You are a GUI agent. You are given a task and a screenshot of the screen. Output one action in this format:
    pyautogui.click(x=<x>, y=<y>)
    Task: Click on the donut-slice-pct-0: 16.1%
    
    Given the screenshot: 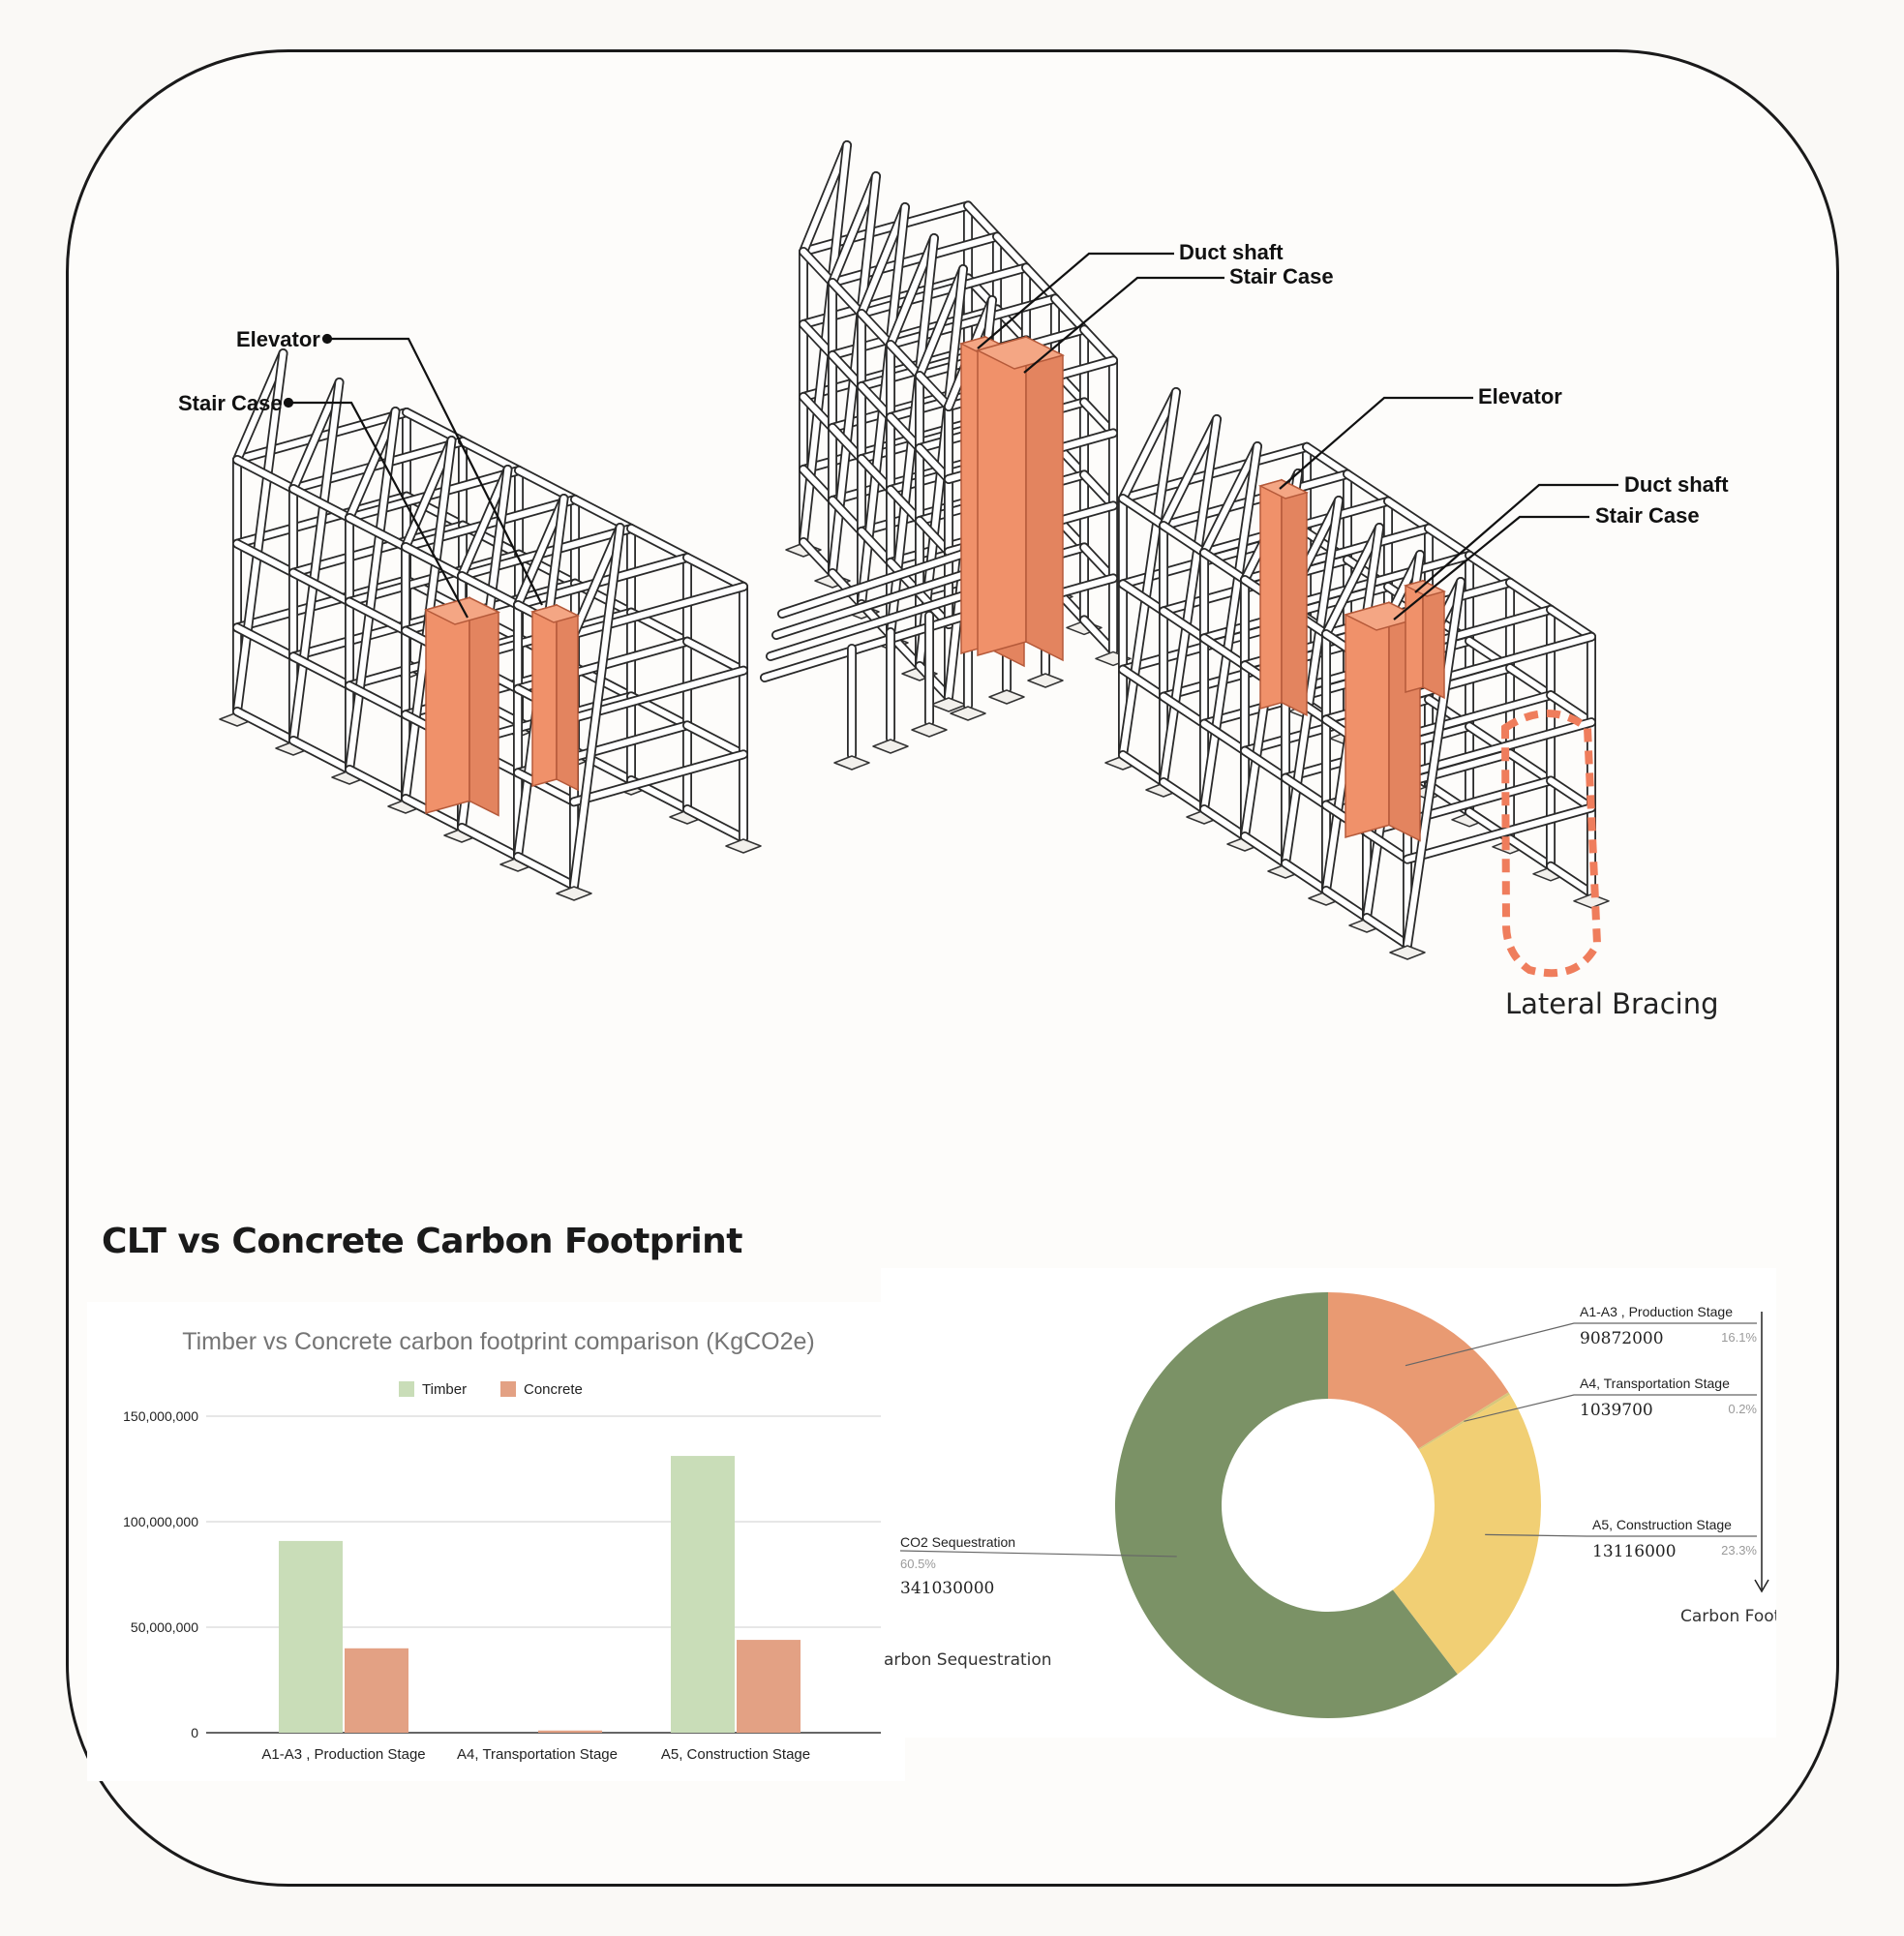 What is the action you would take?
    pyautogui.click(x=1739, y=1337)
    